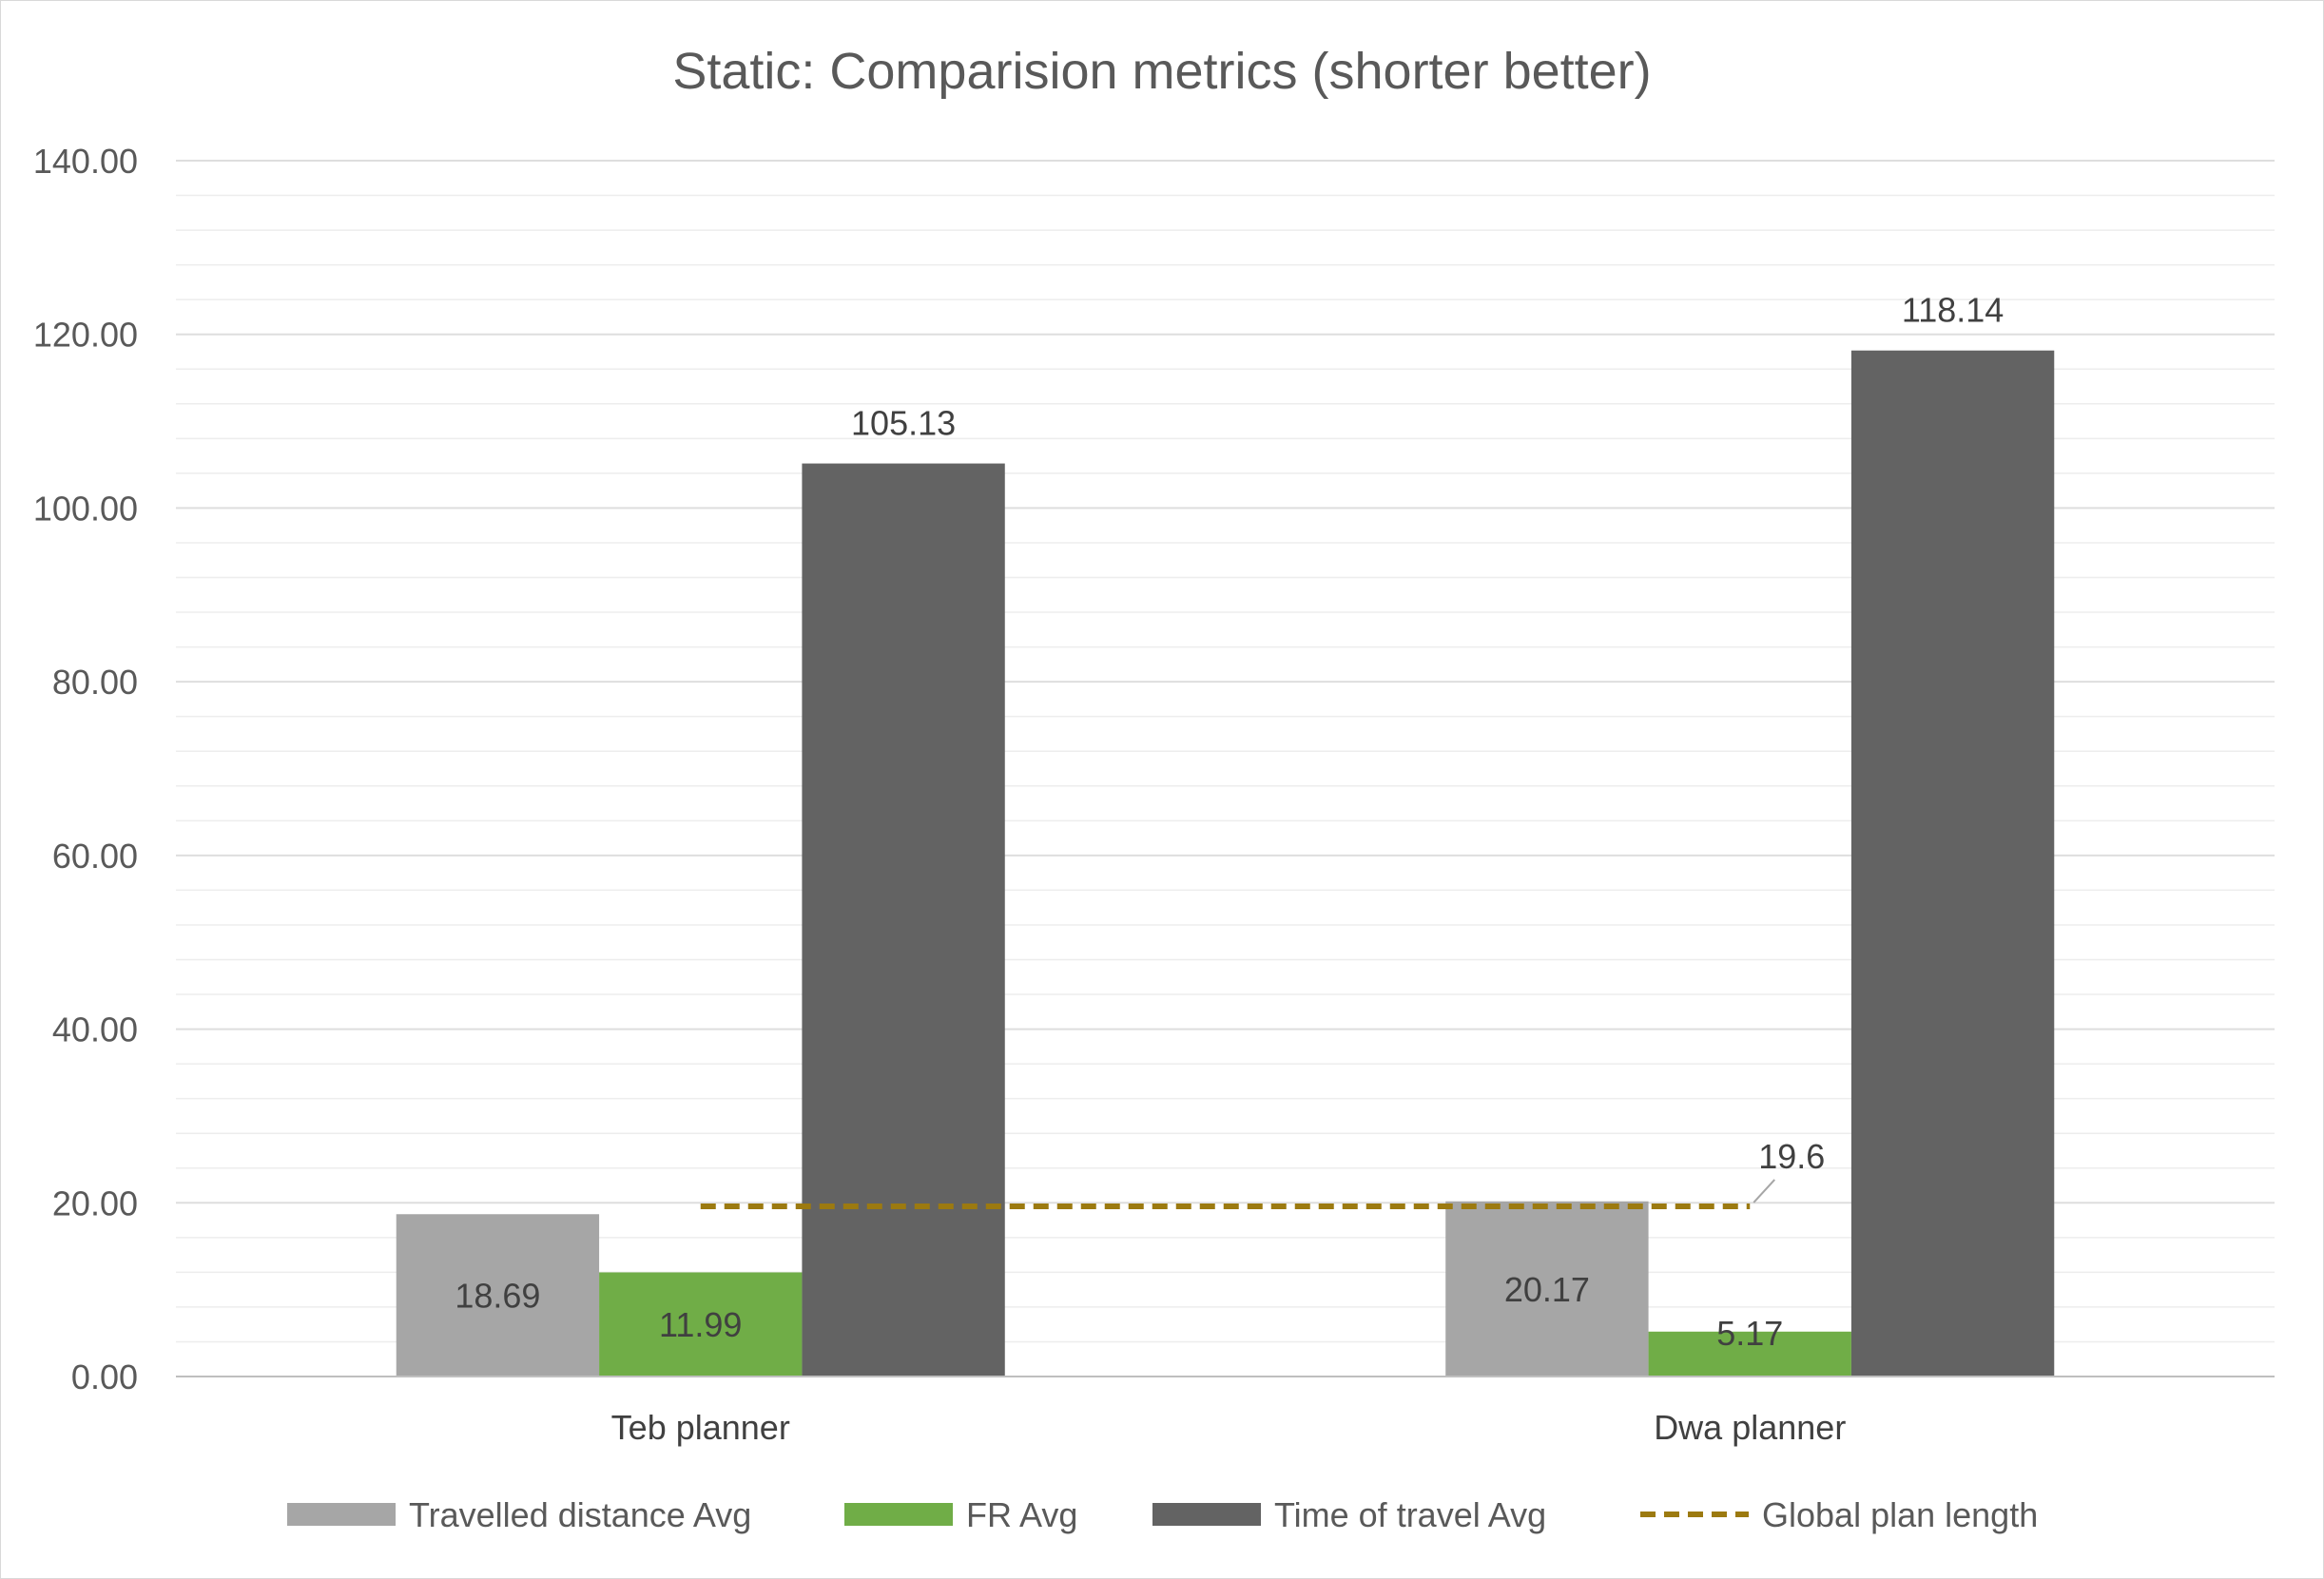  Describe the element at coordinates (1953, 310) in the screenshot. I see `data-label: 118.14` at that location.